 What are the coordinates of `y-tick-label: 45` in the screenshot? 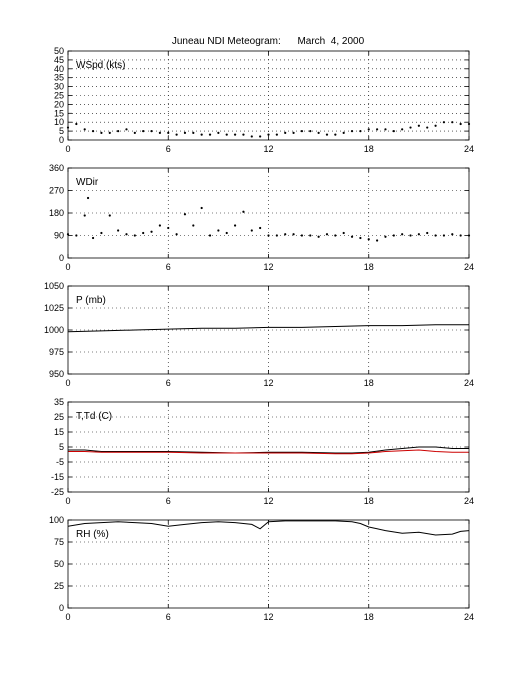 It's located at (59, 60).